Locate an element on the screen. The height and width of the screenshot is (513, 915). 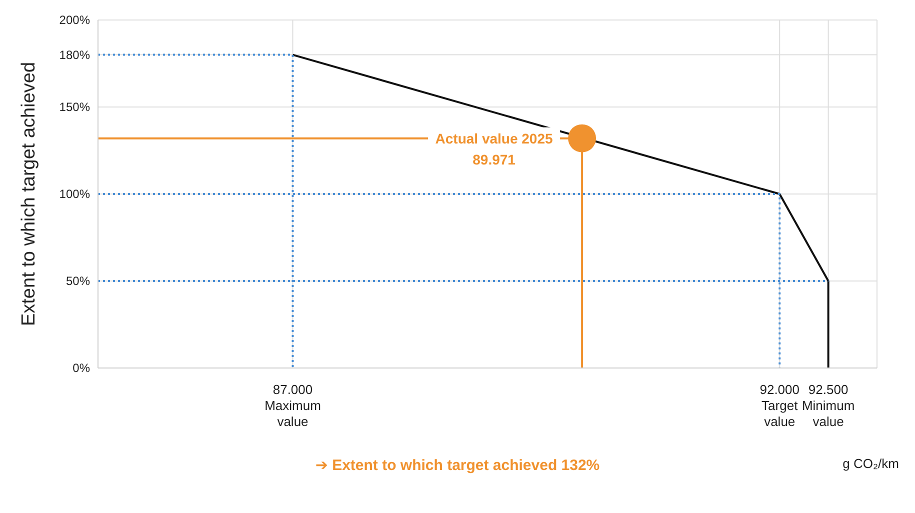
x-tick-label: 92.000 Target value is located at coordinates (780, 405).